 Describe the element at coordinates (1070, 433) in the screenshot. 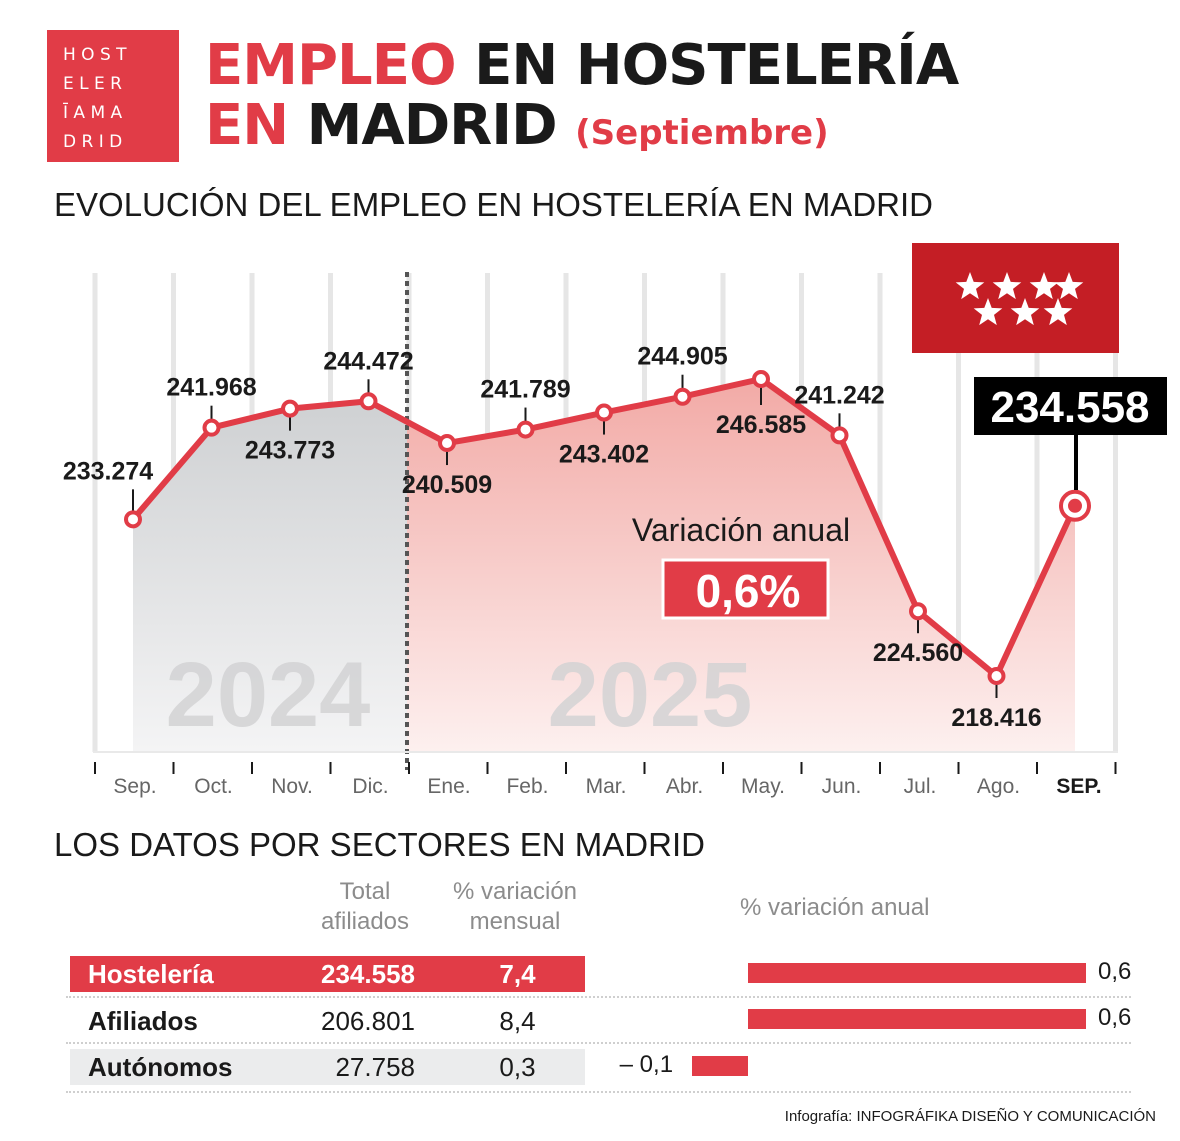

I see `highlight-callout: 234.558` at that location.